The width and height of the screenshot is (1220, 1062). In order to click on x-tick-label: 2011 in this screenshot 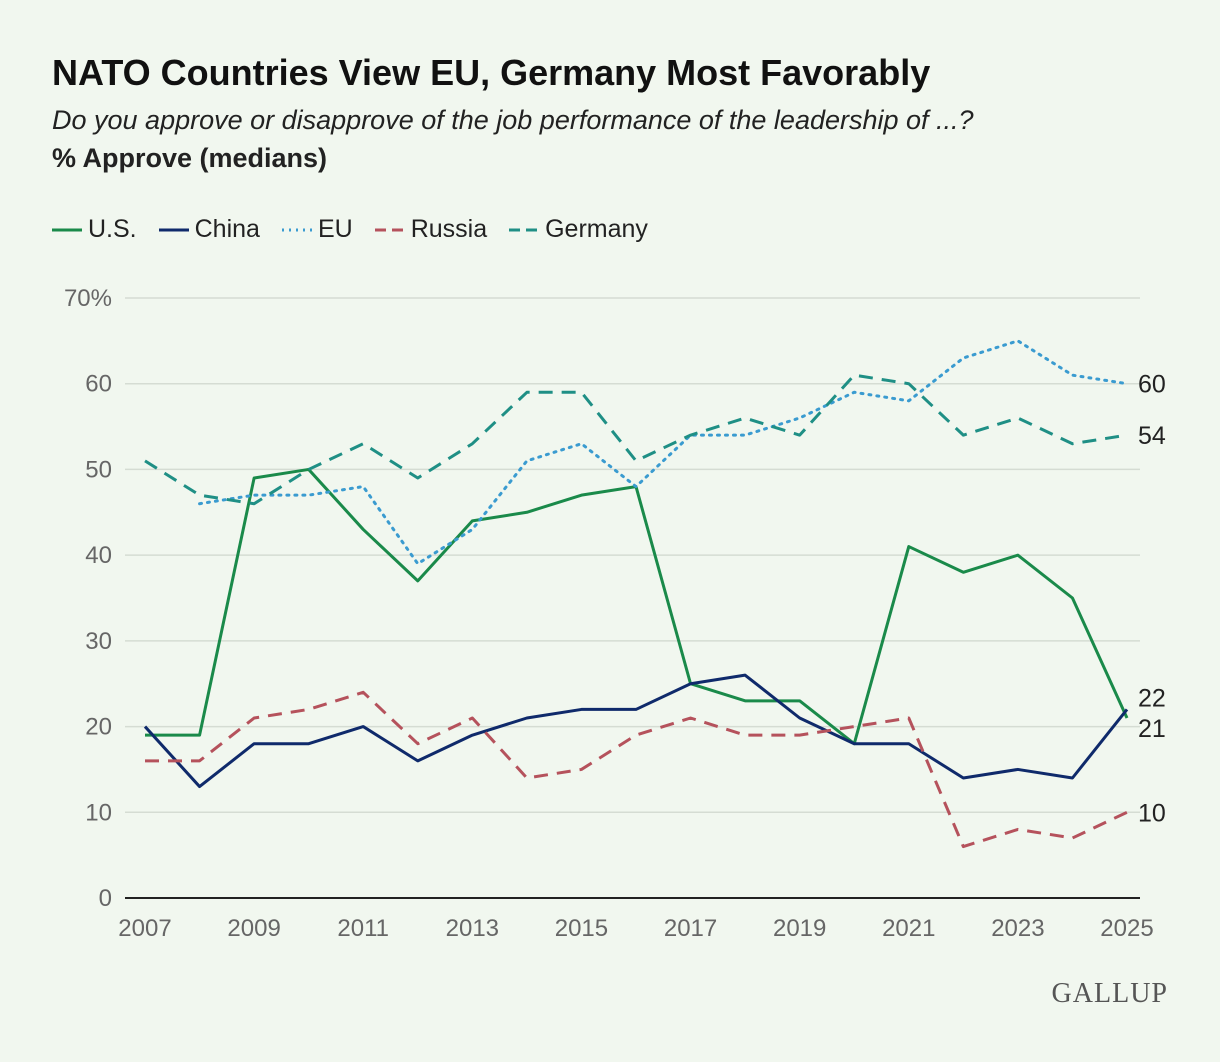, I will do `click(363, 928)`.